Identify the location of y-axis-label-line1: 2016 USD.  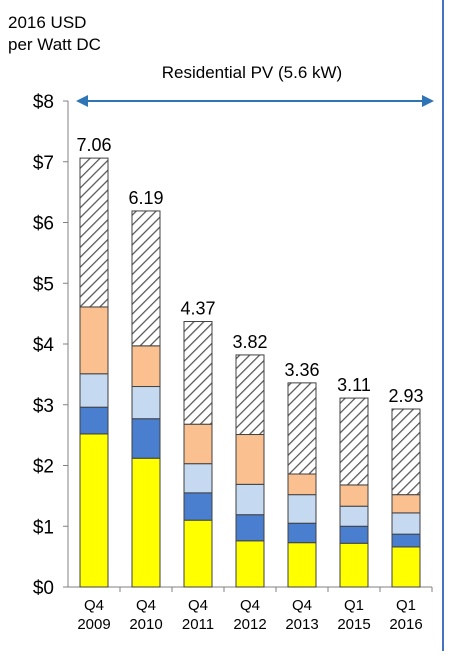
(47, 22).